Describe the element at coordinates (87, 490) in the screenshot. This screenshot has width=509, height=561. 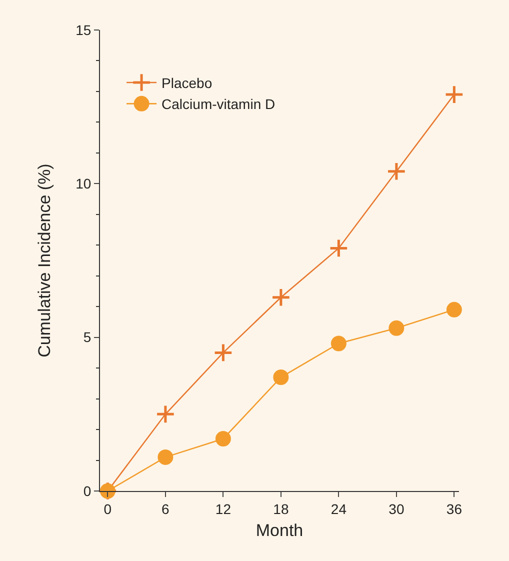
I see `y-tick-label: 0` at that location.